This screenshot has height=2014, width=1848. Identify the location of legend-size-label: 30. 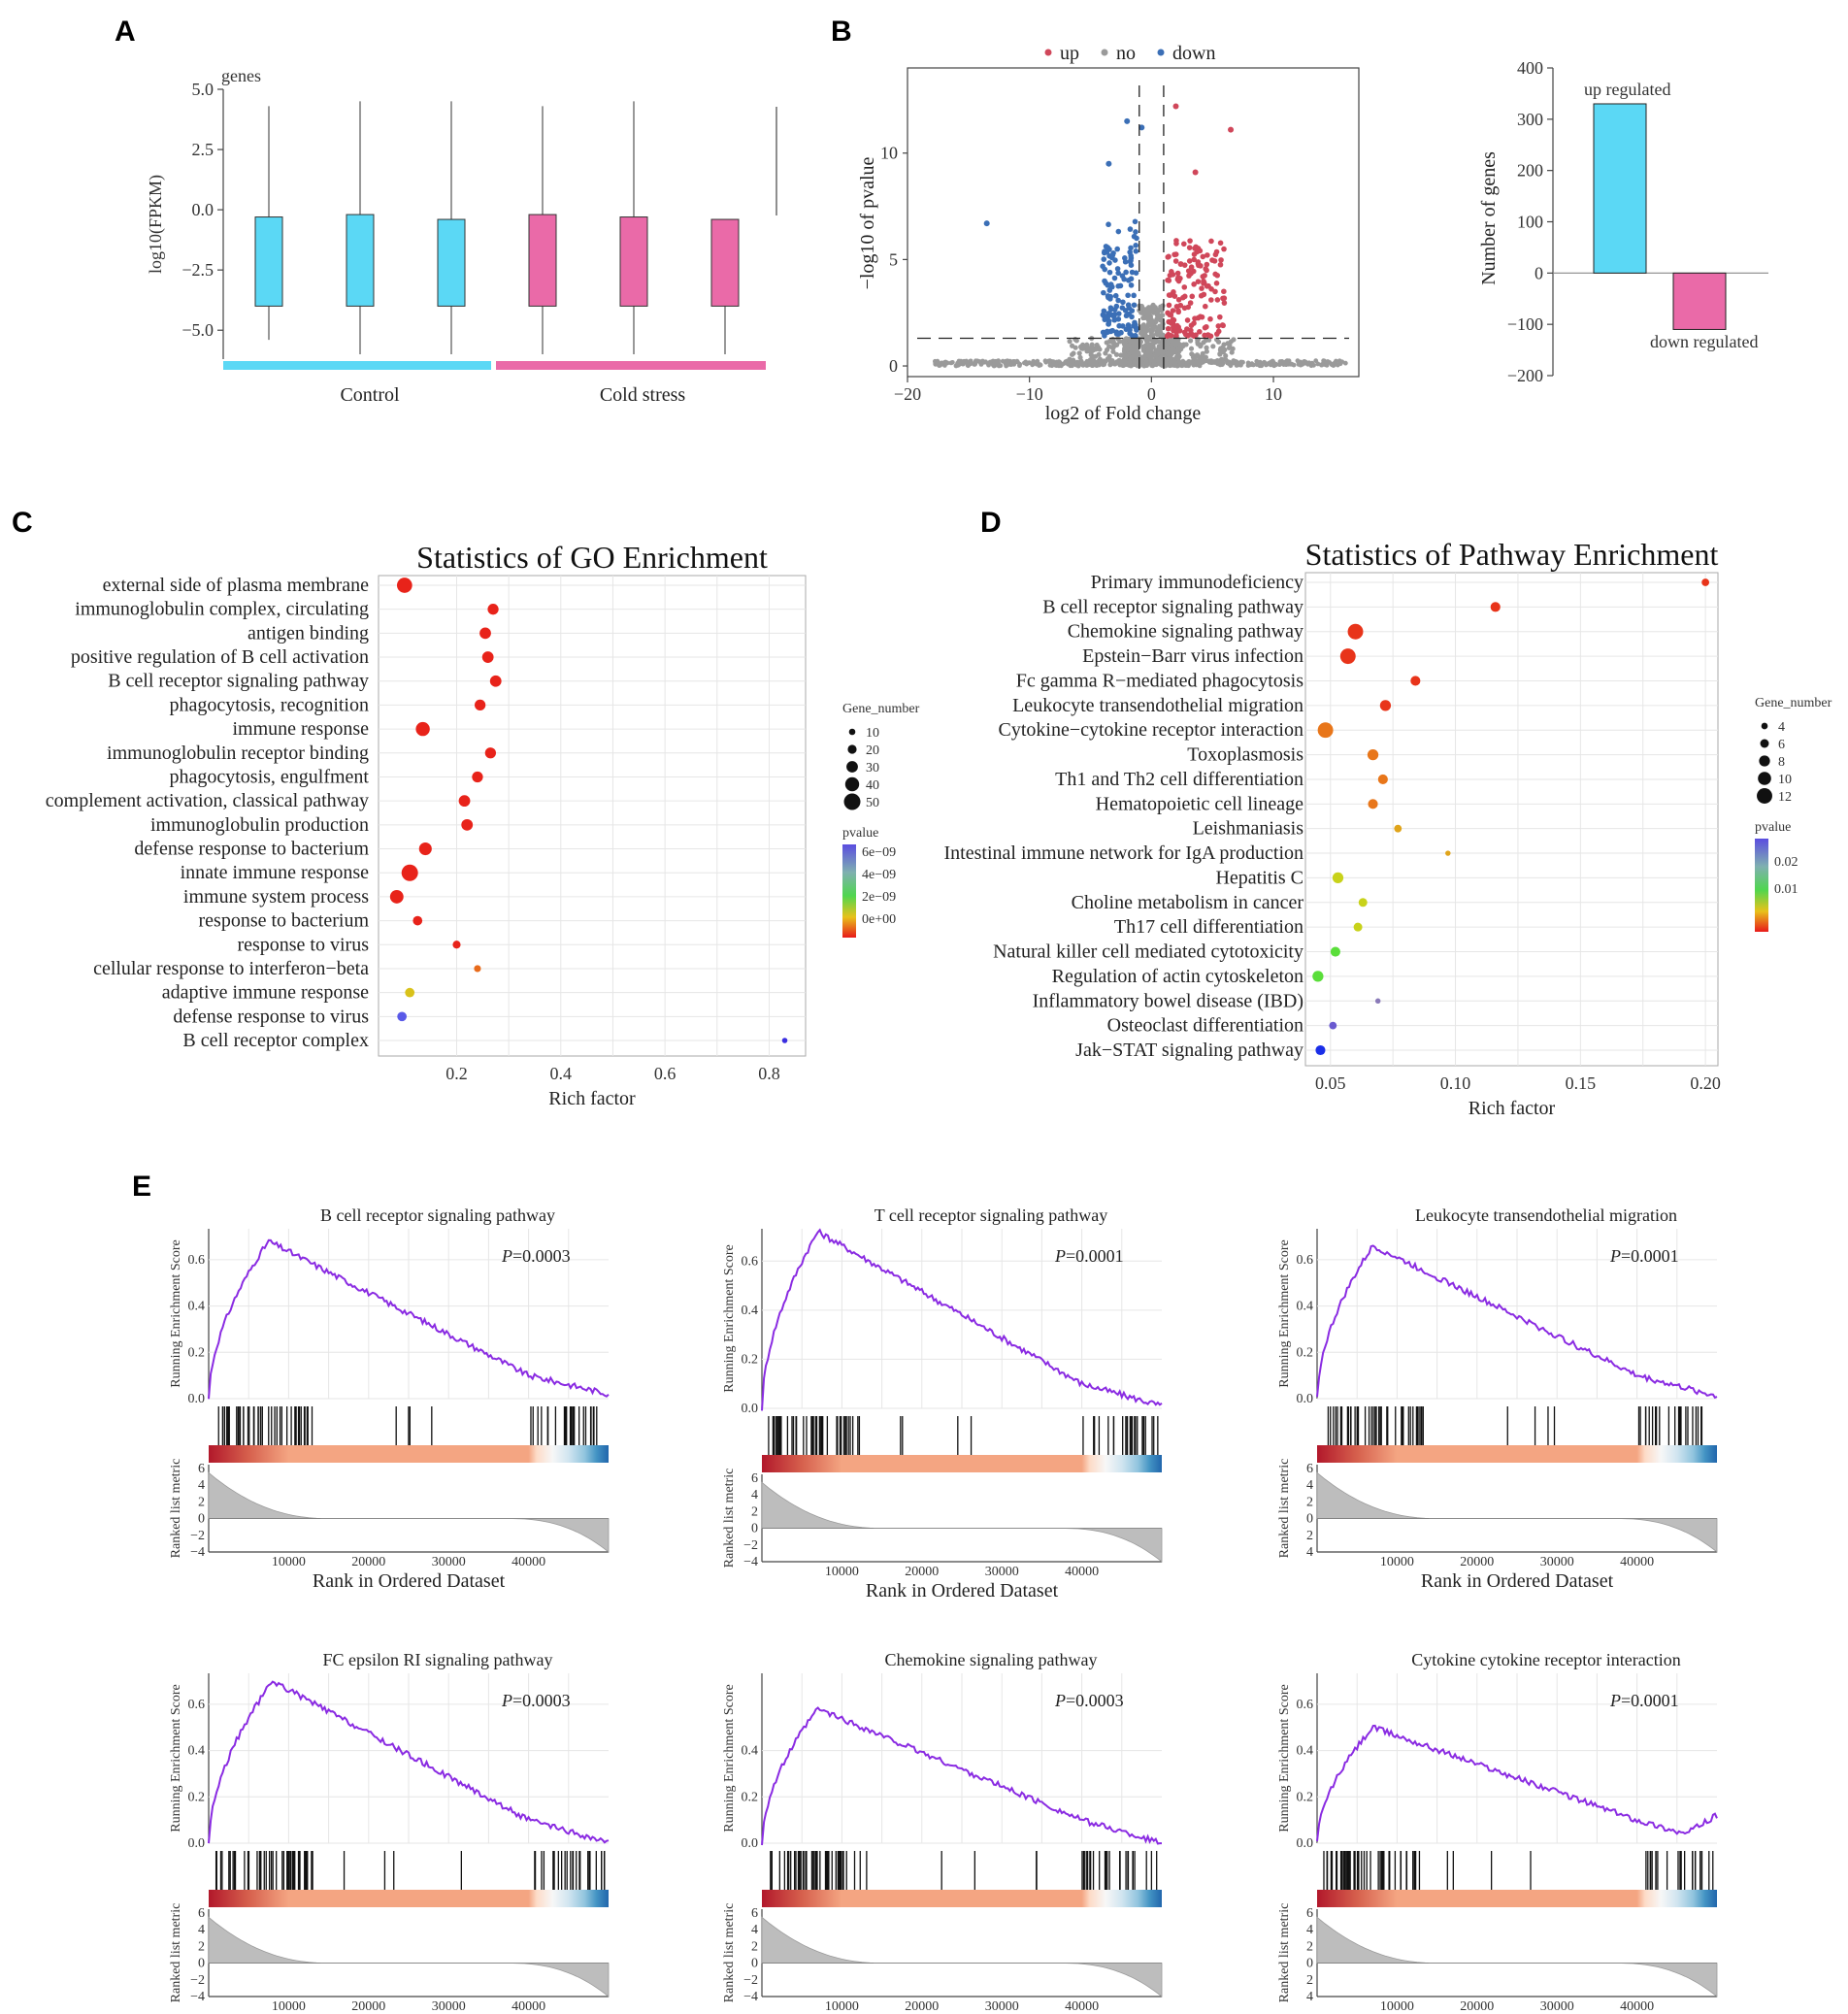
(872, 768).